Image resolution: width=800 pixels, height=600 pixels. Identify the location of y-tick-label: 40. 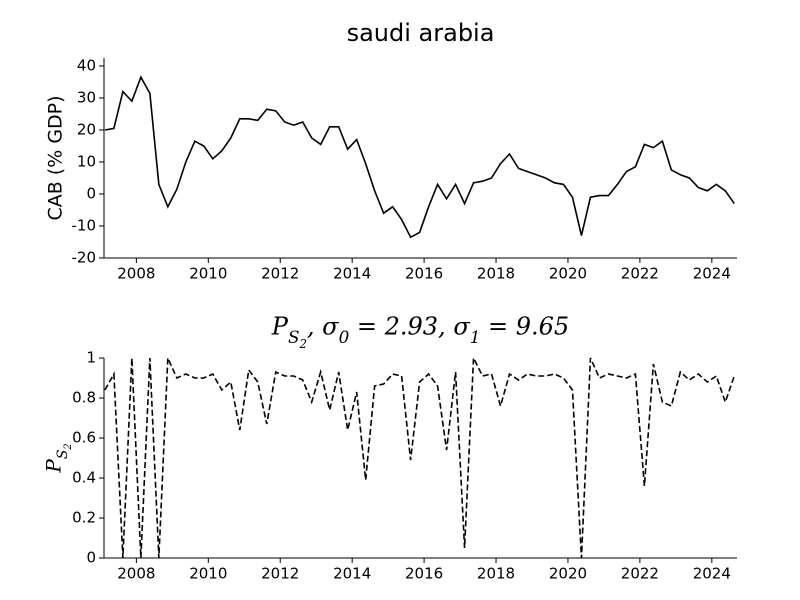
(86, 66).